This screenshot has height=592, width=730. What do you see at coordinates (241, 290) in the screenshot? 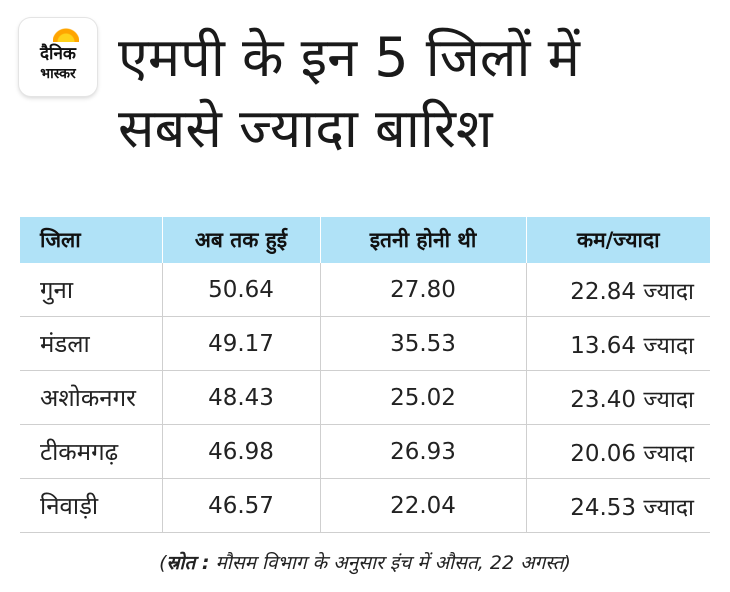
I see `received-cell: 50.64` at bounding box center [241, 290].